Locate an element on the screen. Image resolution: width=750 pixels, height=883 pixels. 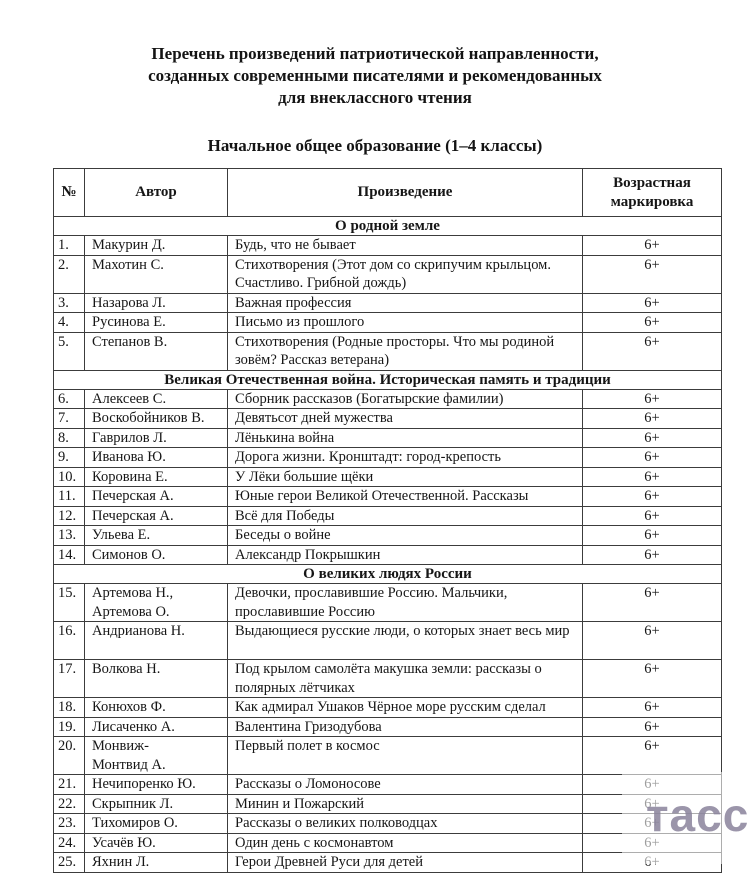
header-work: Произведение is located at coordinates (405, 192).